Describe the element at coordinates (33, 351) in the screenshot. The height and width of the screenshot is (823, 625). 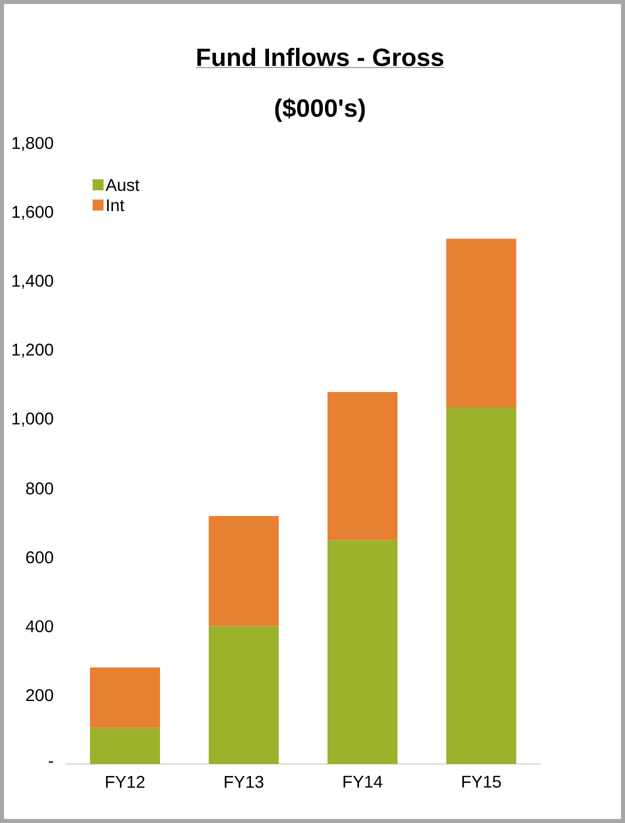
I see `y-tick-label: 1,200` at that location.